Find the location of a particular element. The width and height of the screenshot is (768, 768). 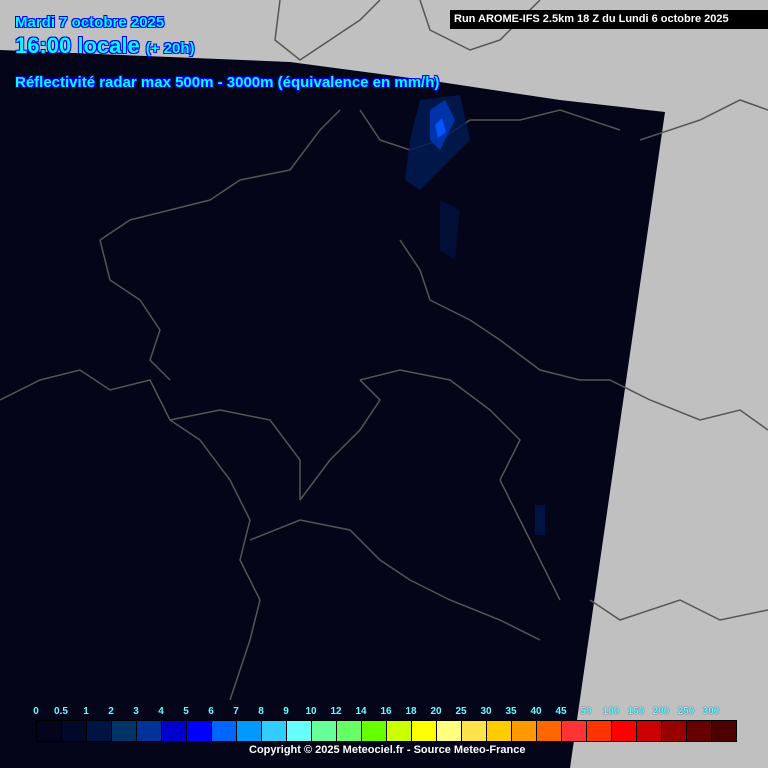

legend-label: 0 is located at coordinates (36, 711).